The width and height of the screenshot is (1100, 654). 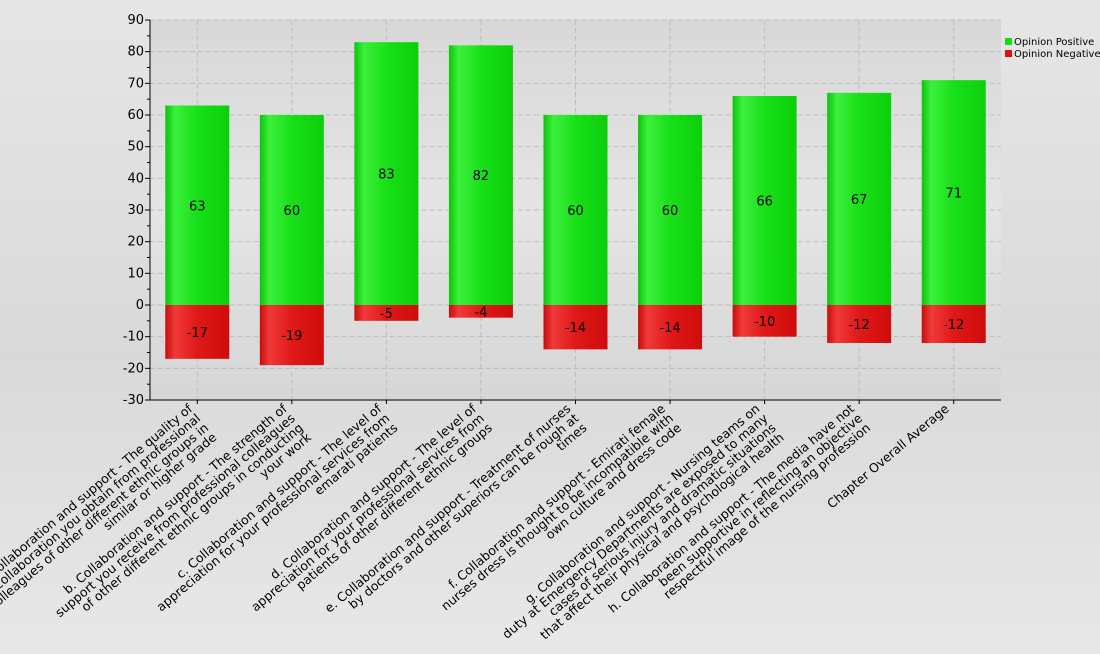 I want to click on y-tick-label: 50, so click(x=135, y=147).